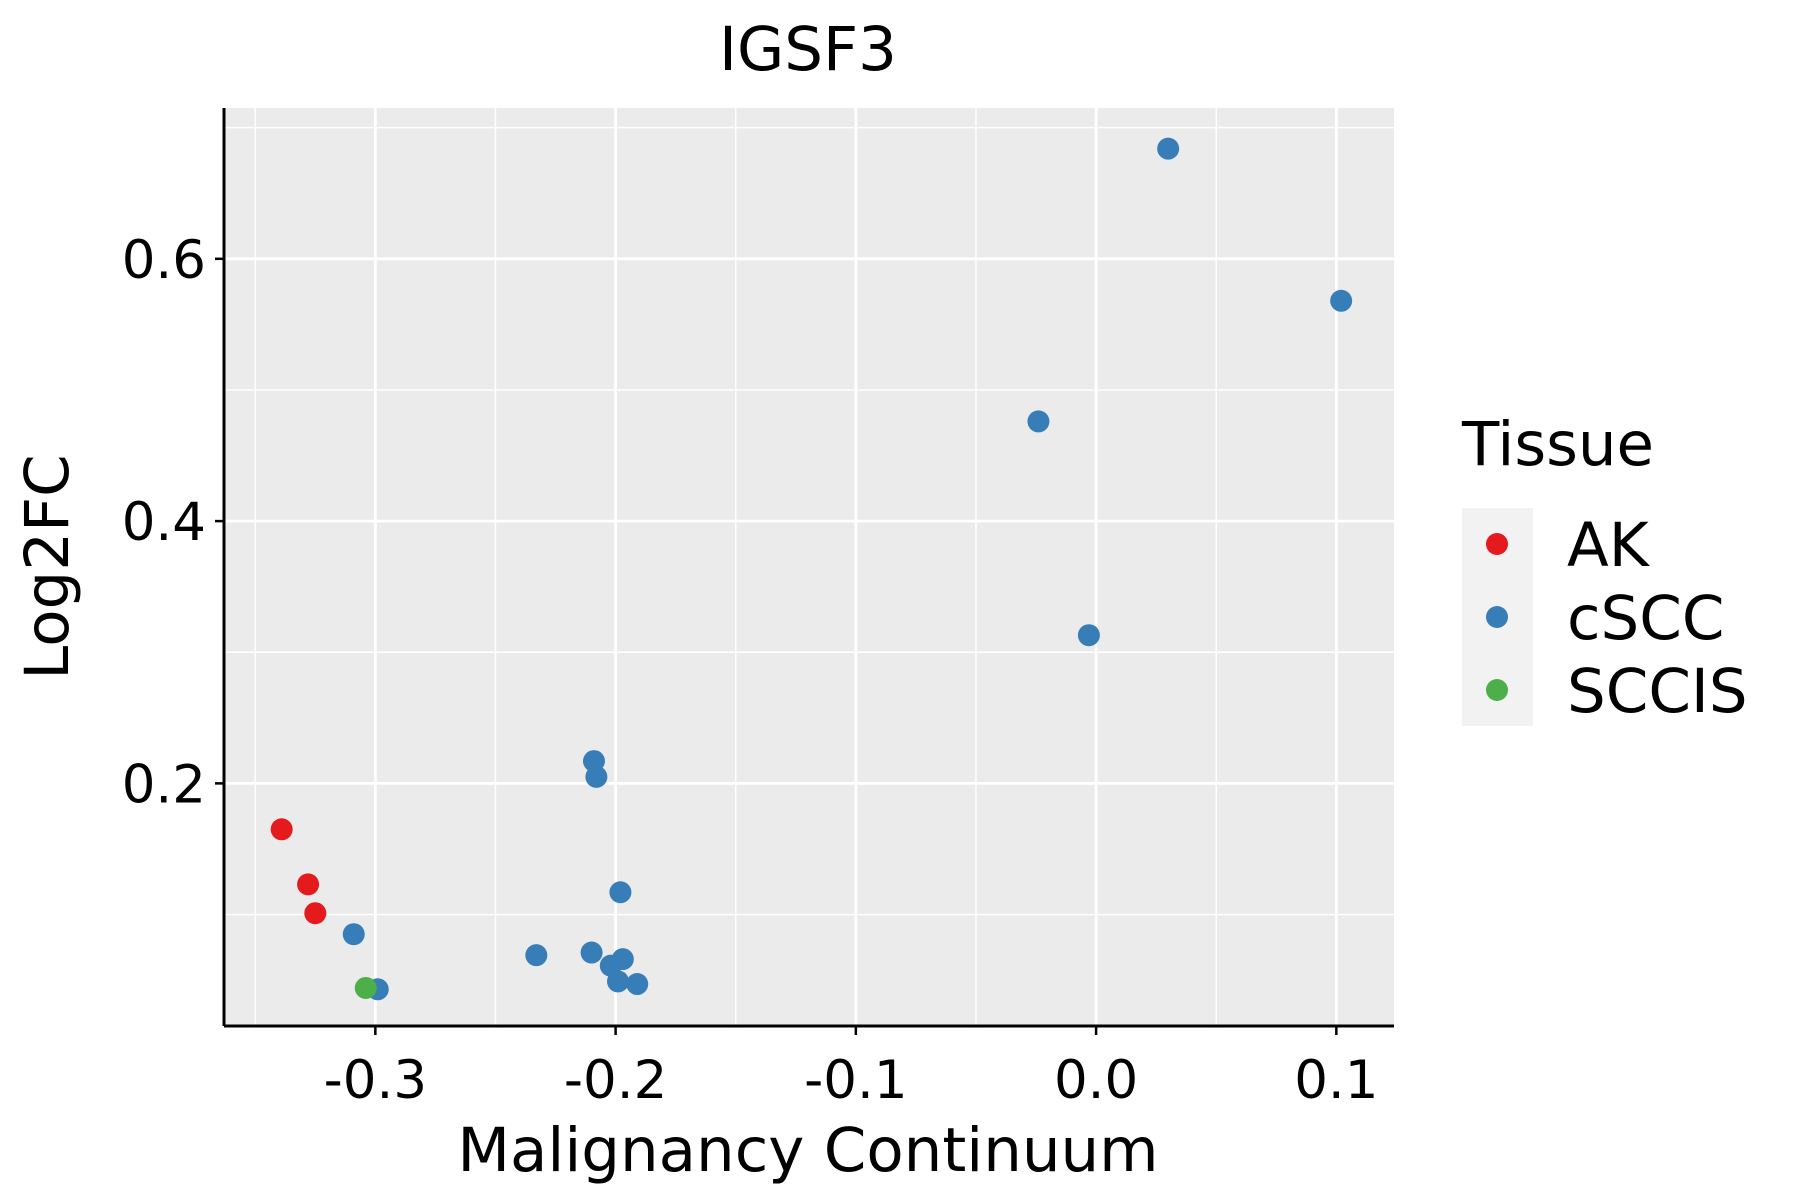  I want to click on y-tick-label: 0.6, so click(164, 260).